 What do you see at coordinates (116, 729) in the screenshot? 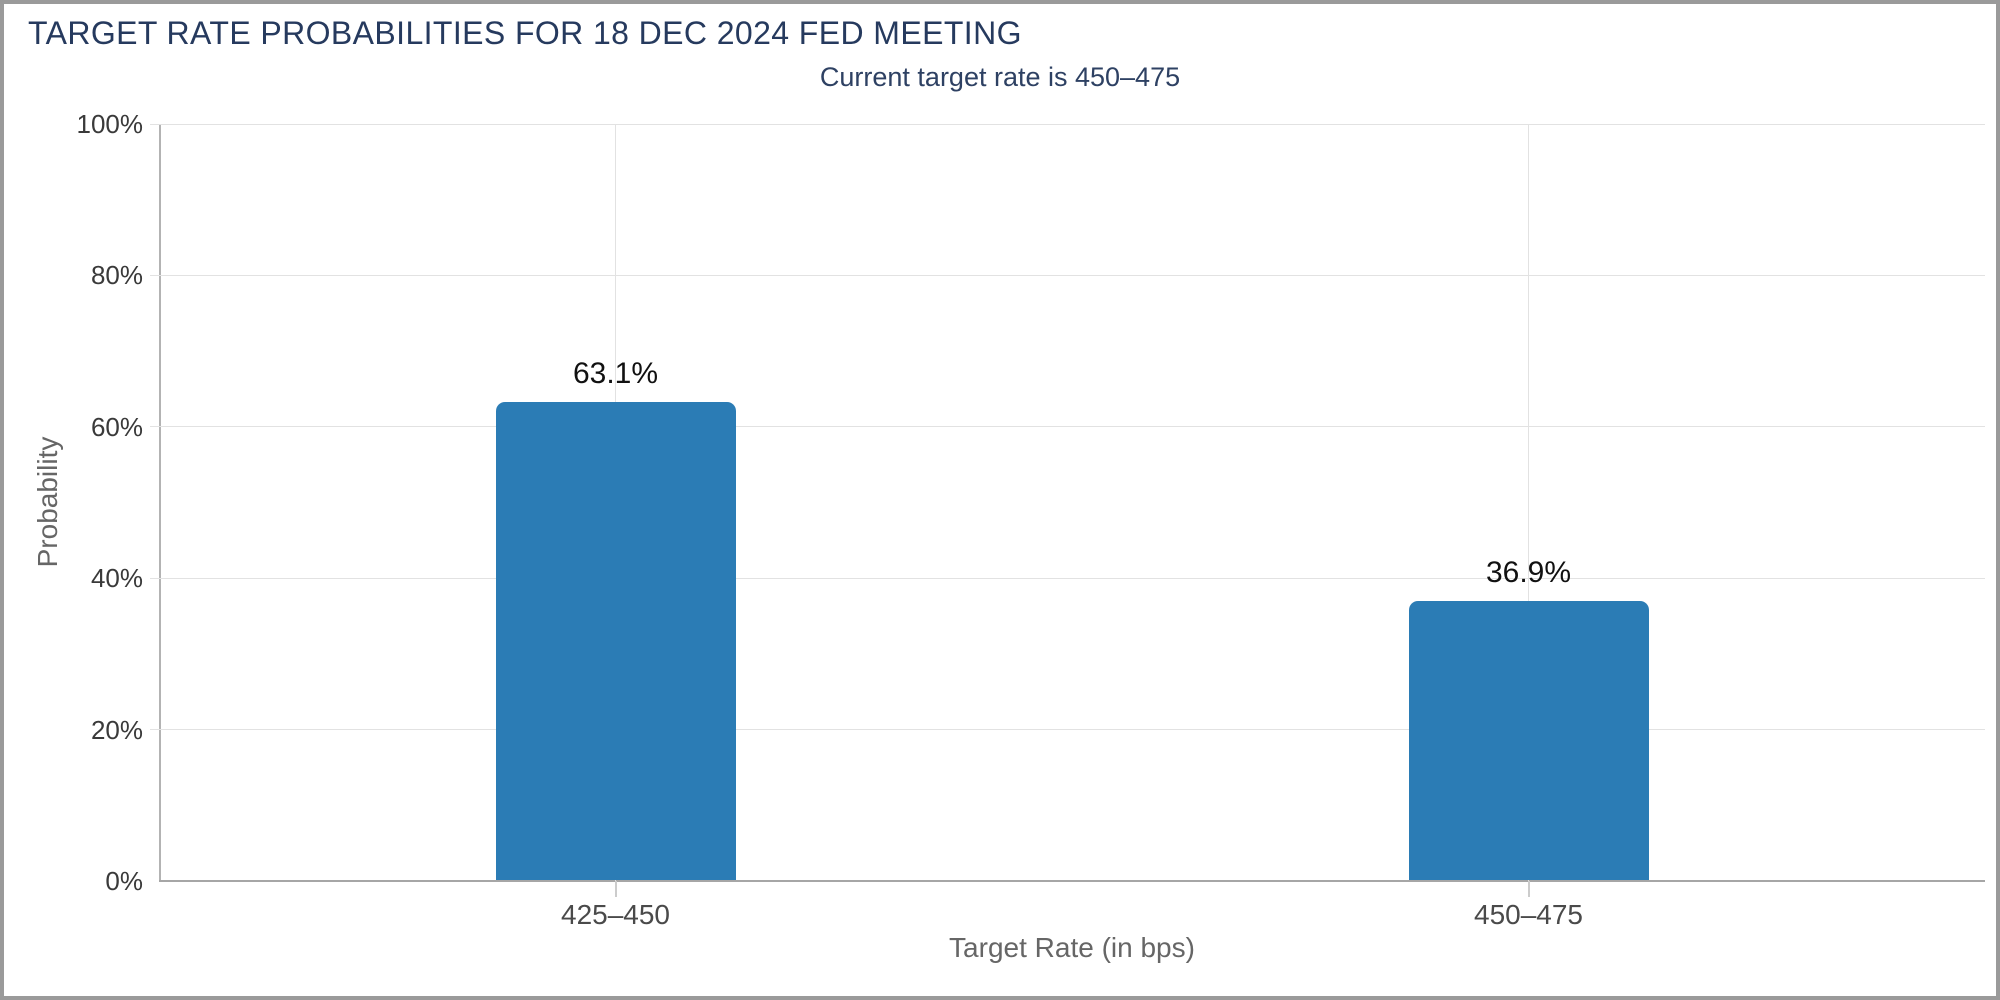
I see `y-tick-label: 20%` at bounding box center [116, 729].